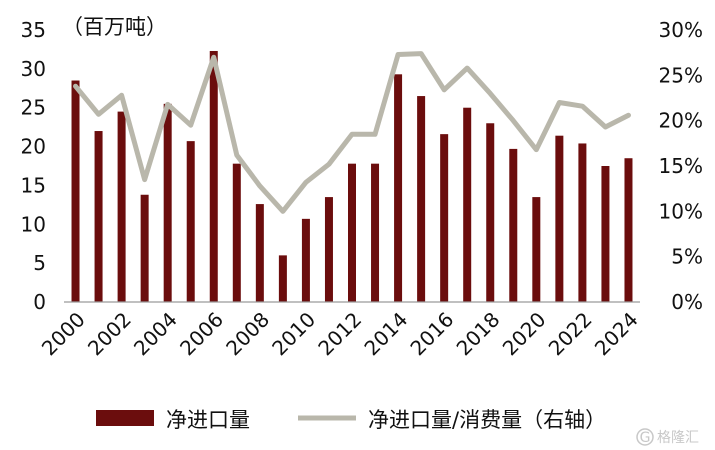 The image size is (715, 450). What do you see at coordinates (33, 147) in the screenshot?
I see `left-axis-tick-label: 20` at bounding box center [33, 147].